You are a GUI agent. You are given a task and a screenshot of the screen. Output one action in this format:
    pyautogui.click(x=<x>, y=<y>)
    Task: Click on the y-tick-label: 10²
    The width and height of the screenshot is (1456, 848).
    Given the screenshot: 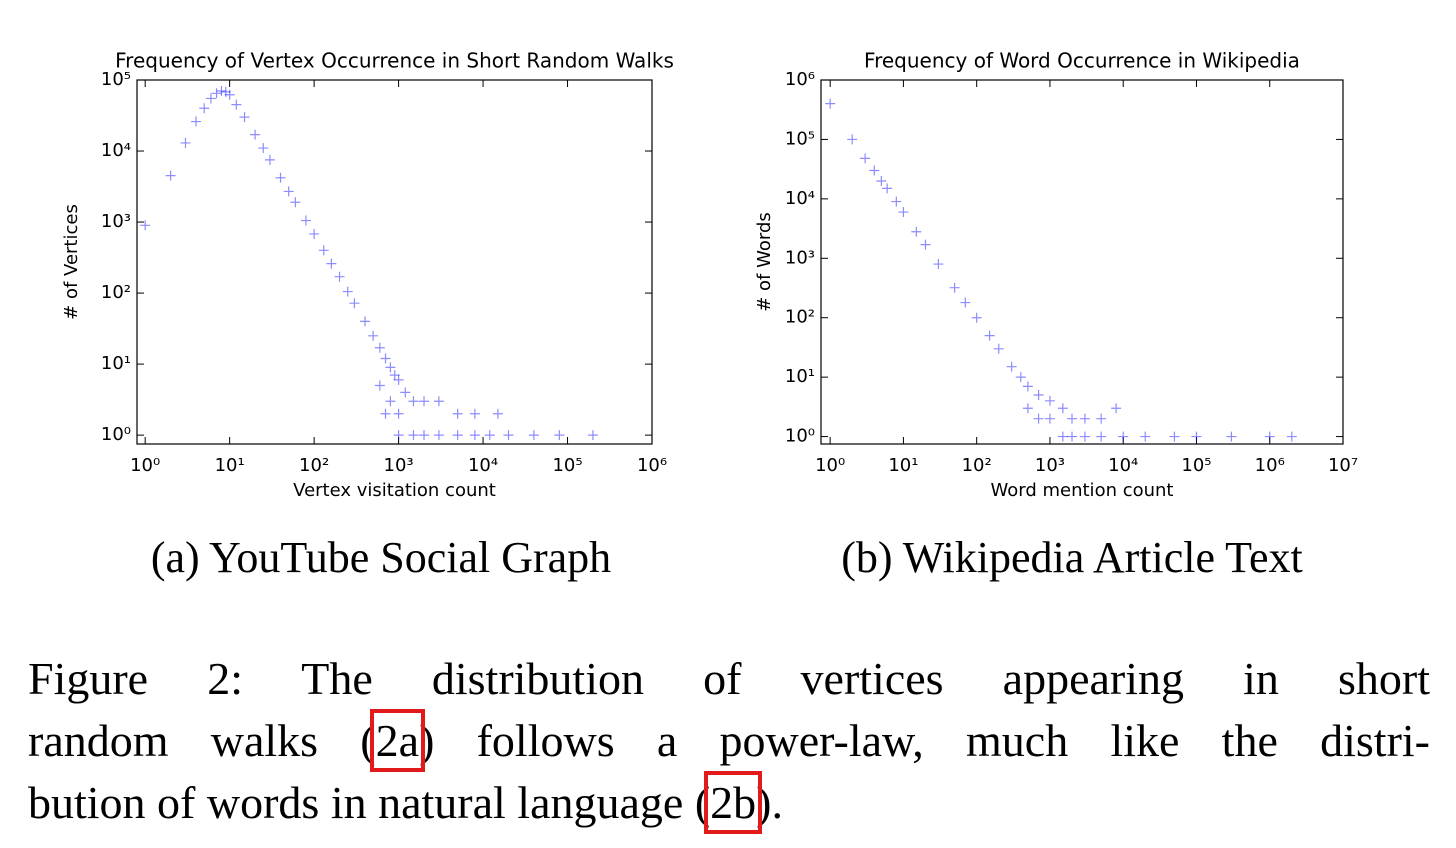 What is the action you would take?
    pyautogui.click(x=116, y=292)
    